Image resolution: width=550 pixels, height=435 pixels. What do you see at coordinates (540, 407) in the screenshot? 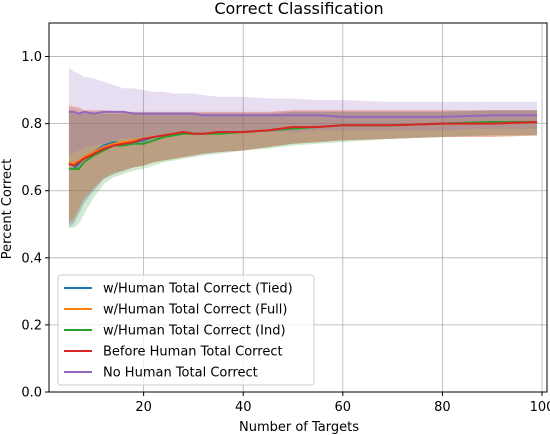
I see `x-tick-label: 100` at bounding box center [540, 407].